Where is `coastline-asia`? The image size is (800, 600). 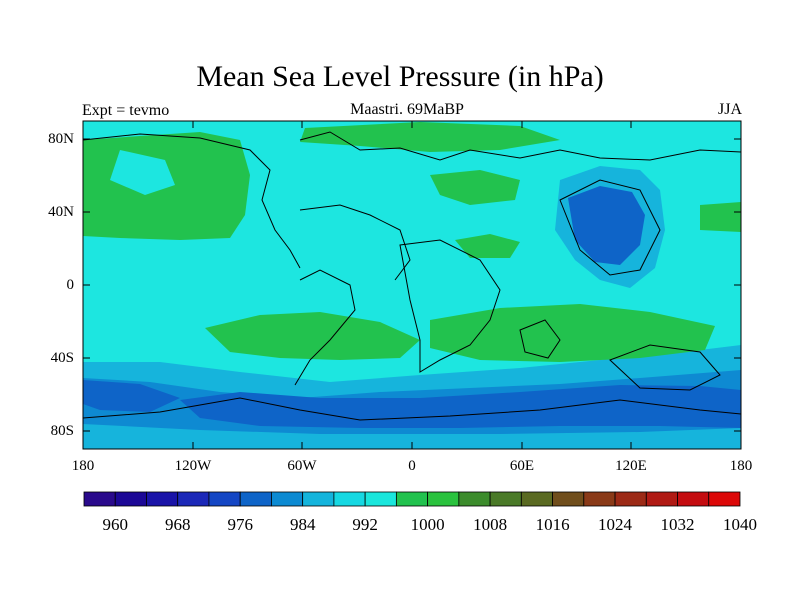 coastline-asia is located at coordinates (610, 227).